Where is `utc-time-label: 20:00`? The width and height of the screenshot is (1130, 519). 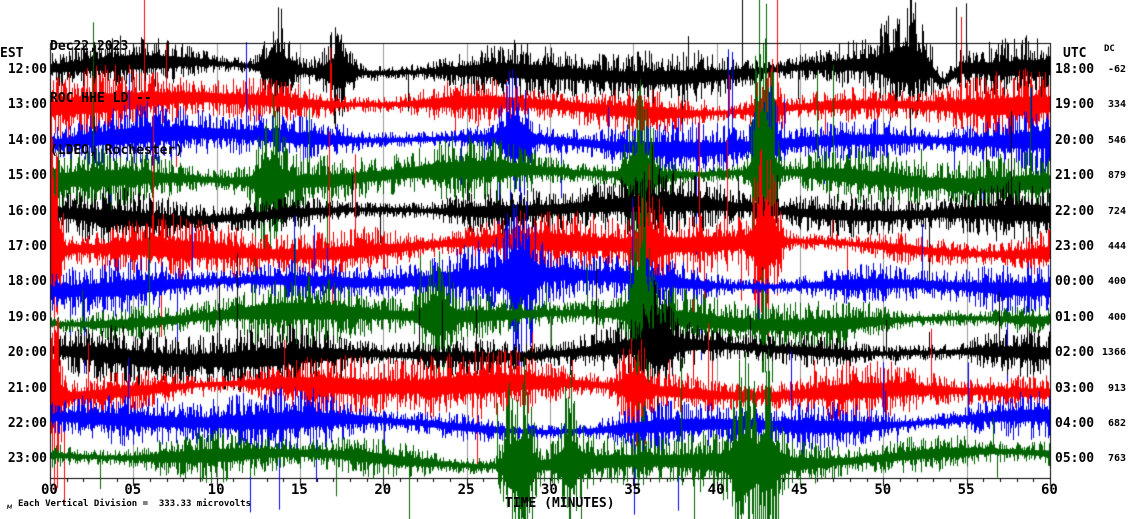 utc-time-label: 20:00 is located at coordinates (1075, 140).